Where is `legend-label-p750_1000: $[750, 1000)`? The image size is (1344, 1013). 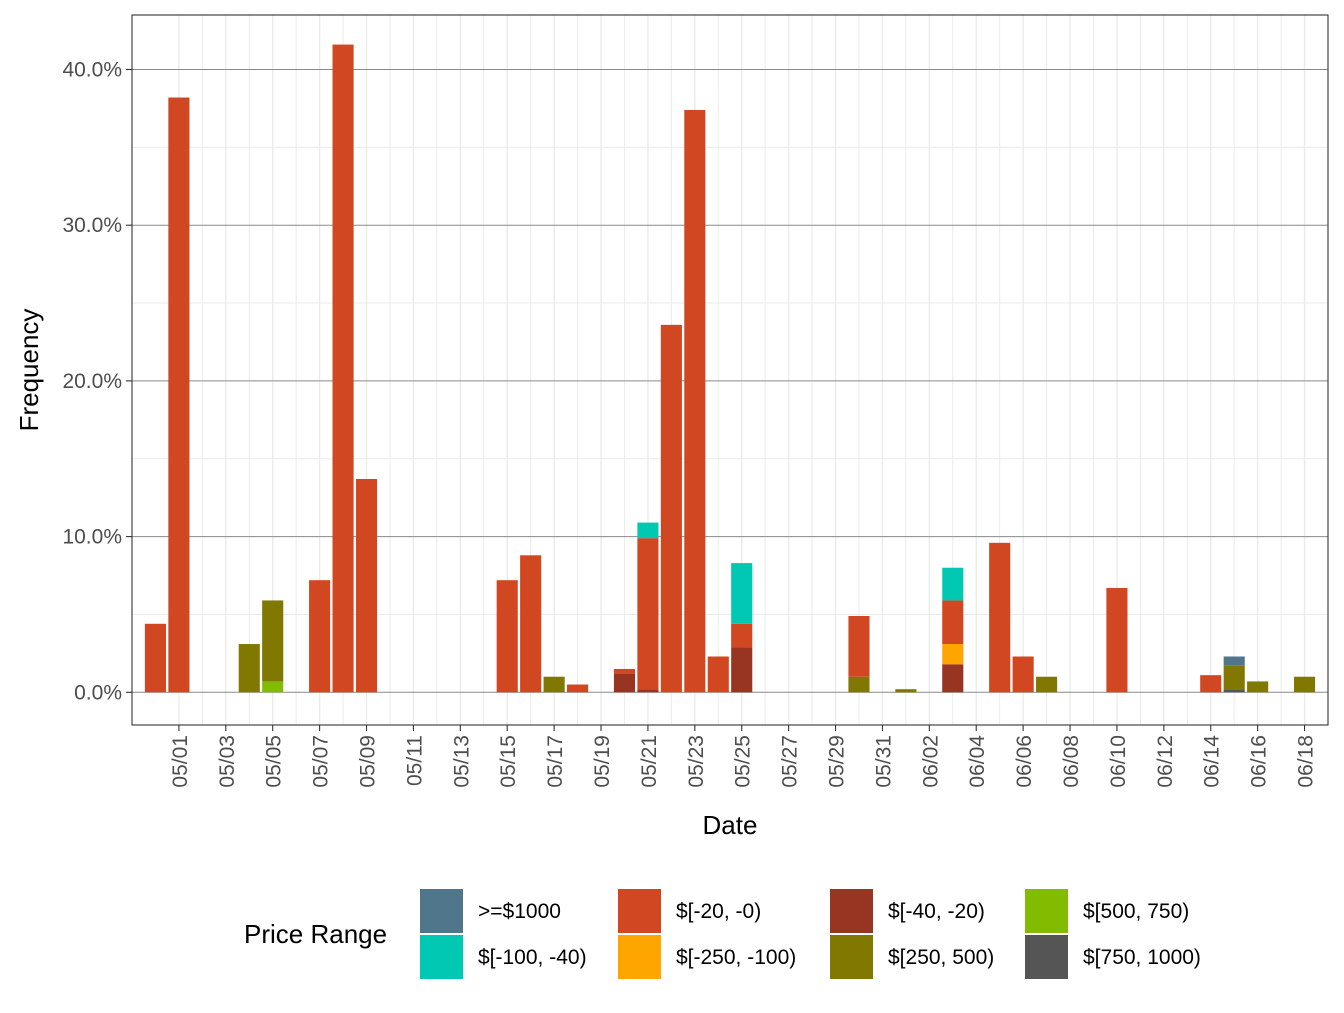
legend-label-p750_1000: $[750, 1000) is located at coordinates (1142, 957).